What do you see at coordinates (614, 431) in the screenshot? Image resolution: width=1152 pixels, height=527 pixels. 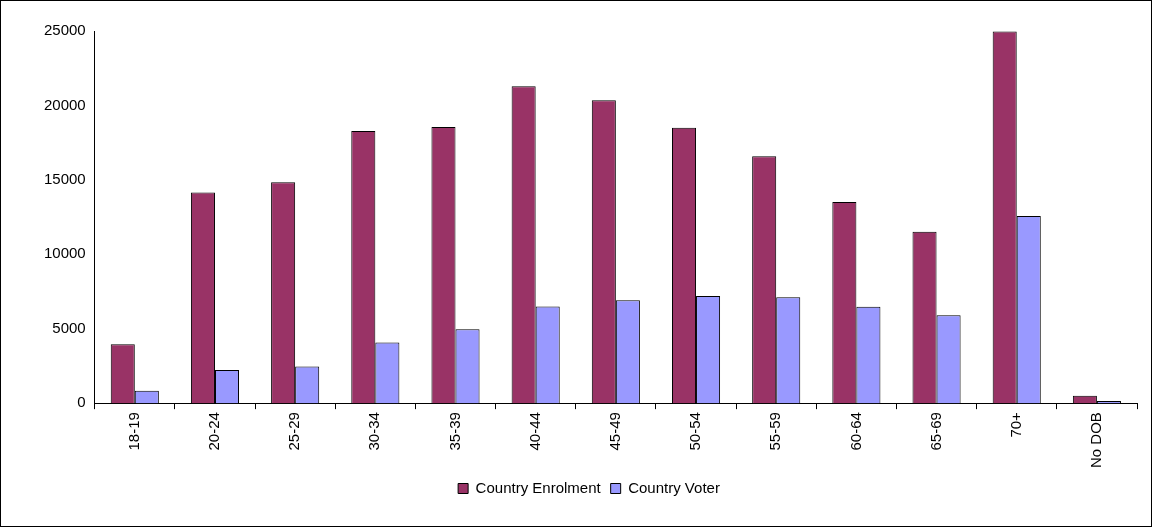 I see `x-tick-label: 45-49` at bounding box center [614, 431].